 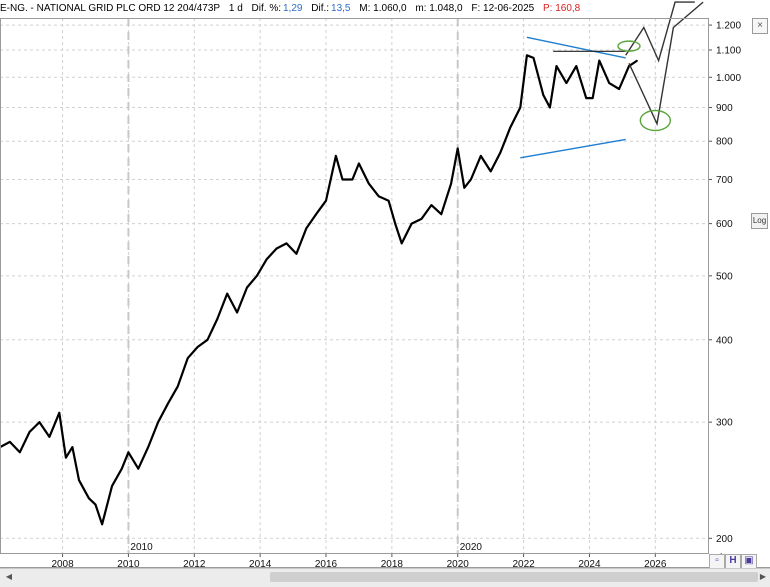 What do you see at coordinates (760, 26) in the screenshot?
I see `close-button: ×` at bounding box center [760, 26].